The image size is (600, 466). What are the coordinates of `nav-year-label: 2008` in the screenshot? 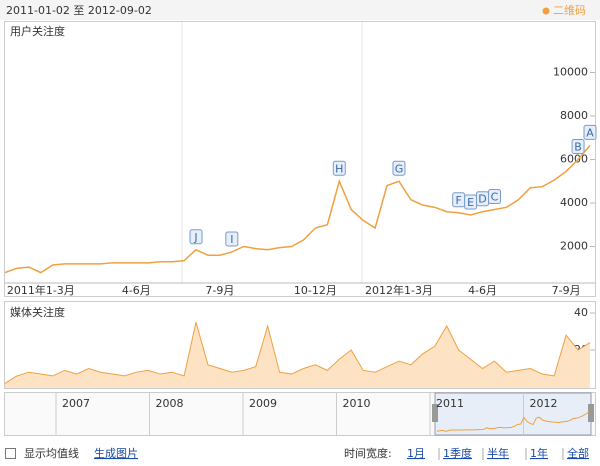 It's located at (170, 403).